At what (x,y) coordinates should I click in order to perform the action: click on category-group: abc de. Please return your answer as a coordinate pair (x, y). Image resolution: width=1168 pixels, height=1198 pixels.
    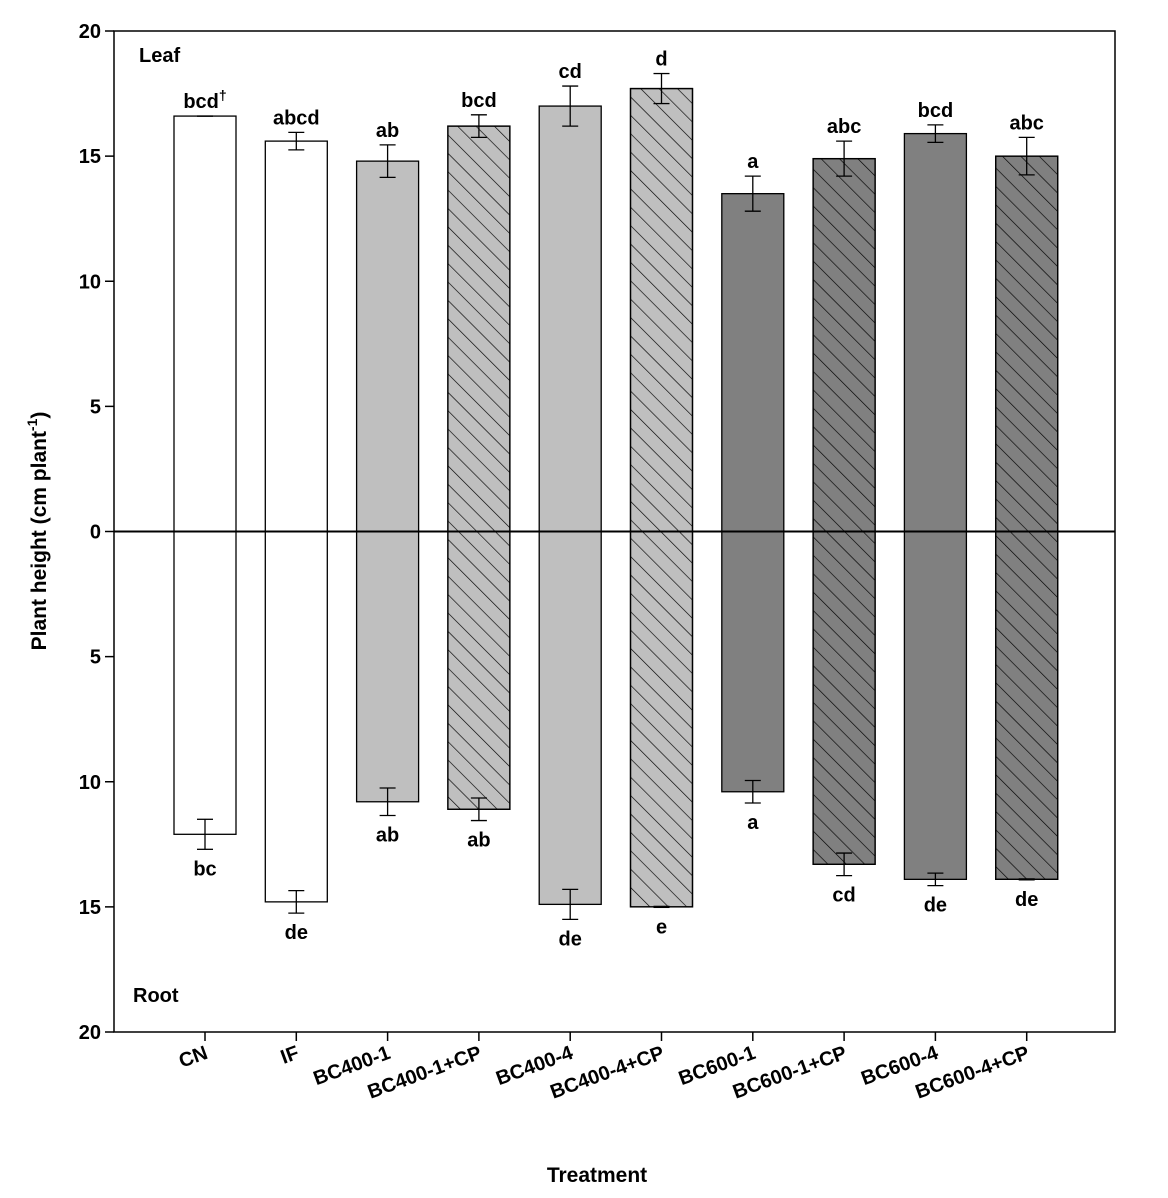
    Looking at the image, I should click on (1027, 511).